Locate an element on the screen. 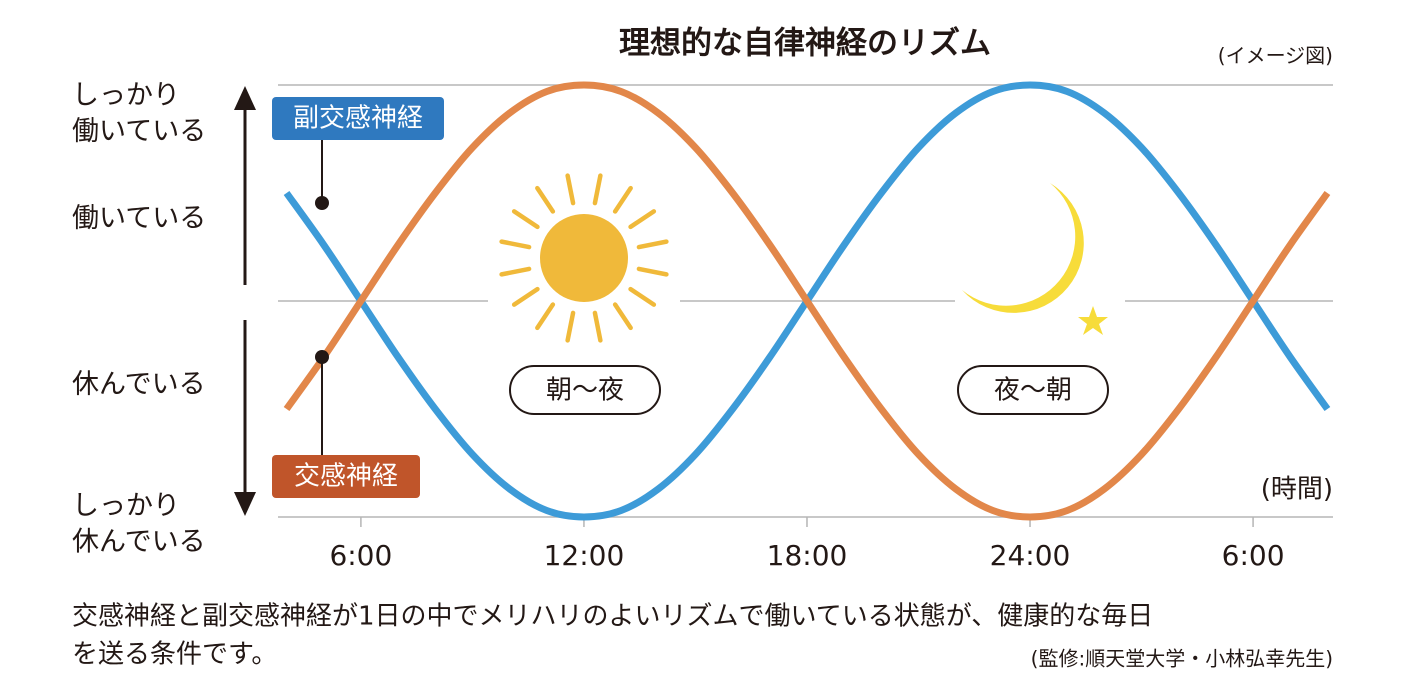  legend-label: 副交感神経 is located at coordinates (358, 119).